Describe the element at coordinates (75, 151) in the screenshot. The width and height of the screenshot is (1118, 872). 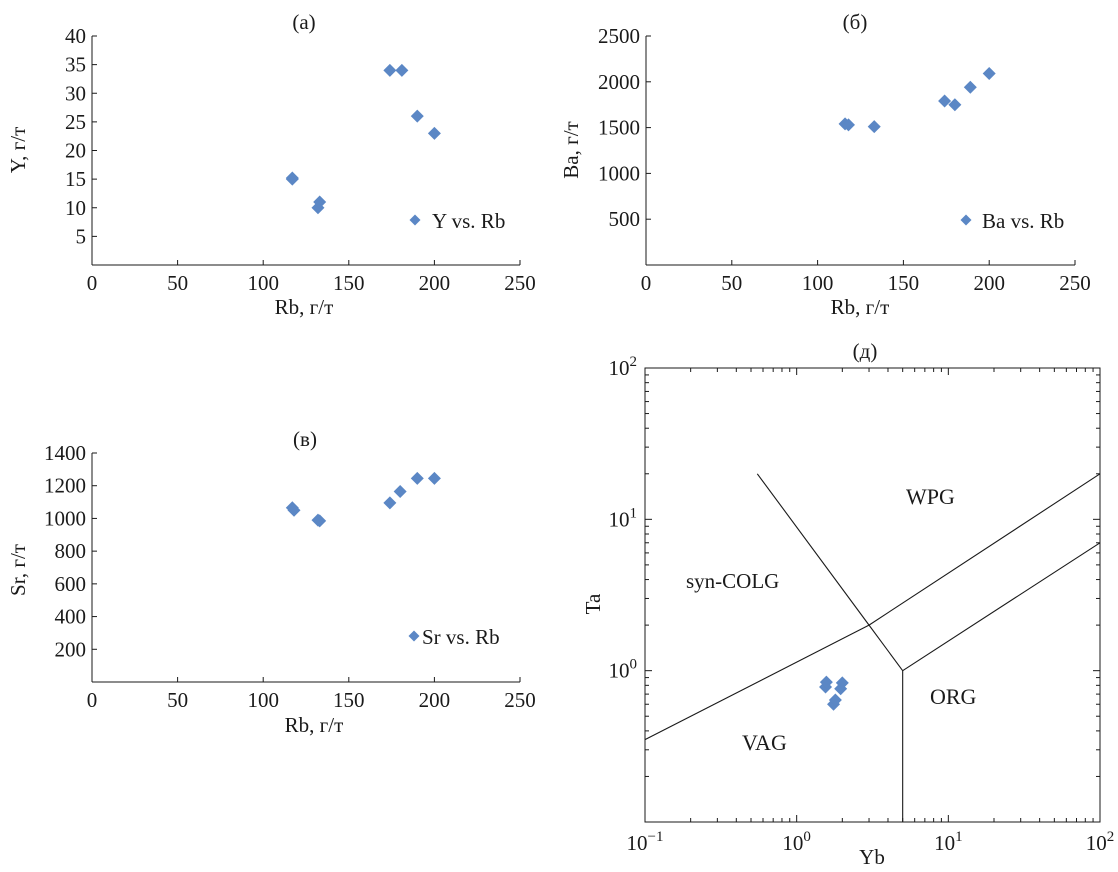
I see `y-tick-label-a-20: 20` at that location.